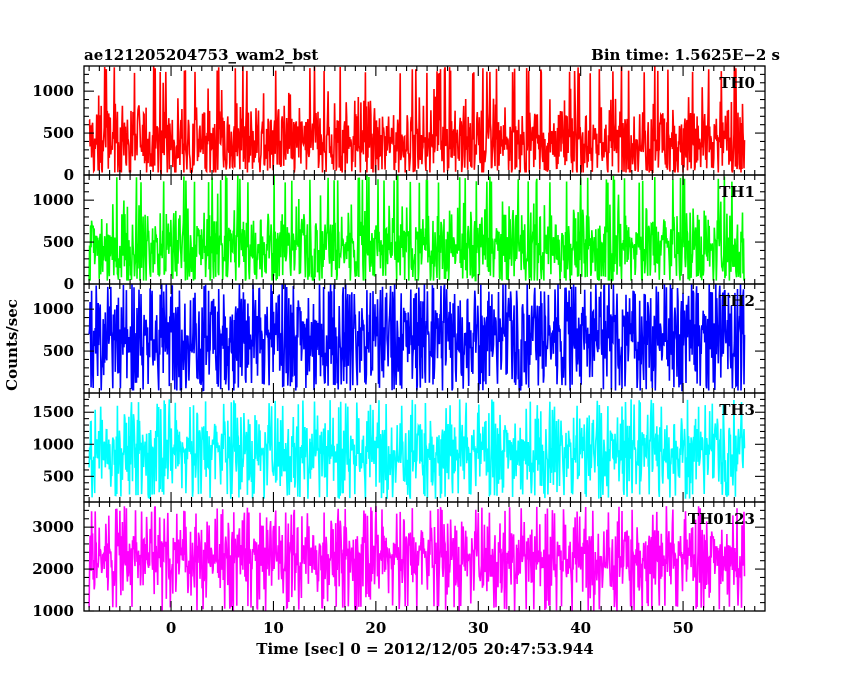  I want to click on x-tick-label: 10, so click(273, 628).